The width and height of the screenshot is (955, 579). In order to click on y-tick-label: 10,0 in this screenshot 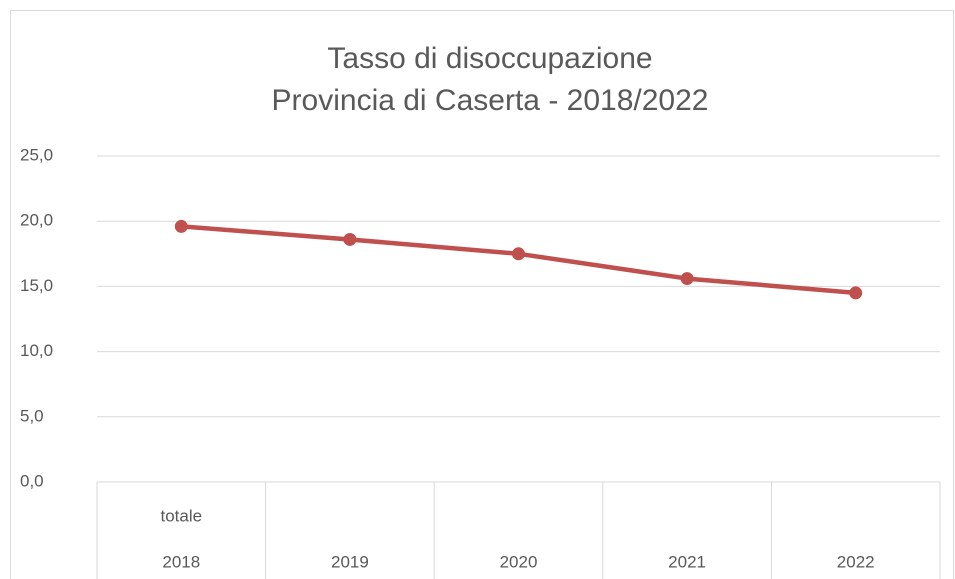, I will do `click(36, 350)`.